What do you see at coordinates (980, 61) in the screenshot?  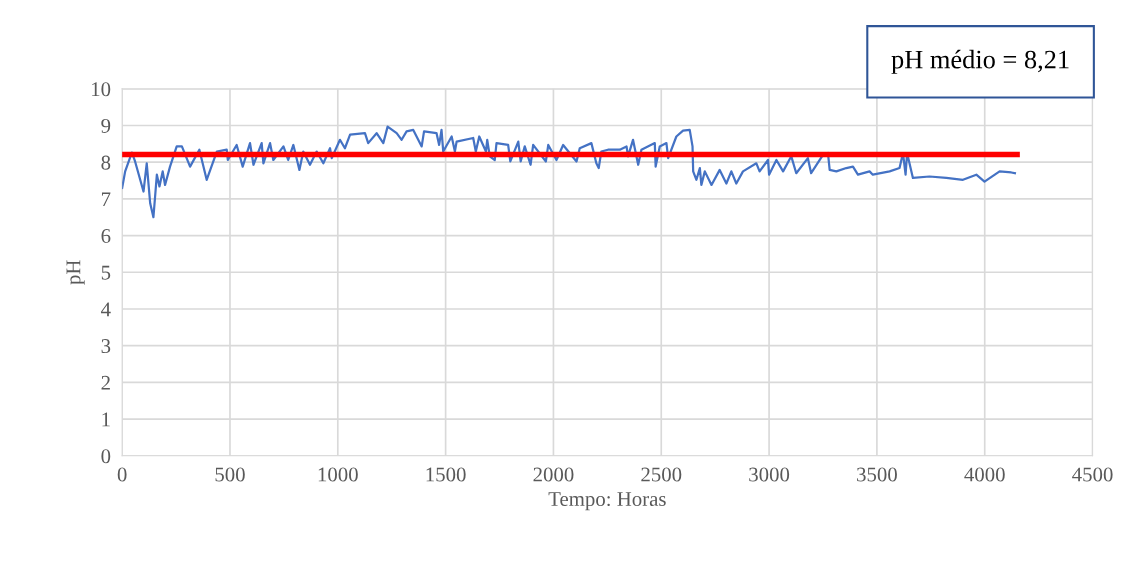 I see `text: pH médio = 8,21` at bounding box center [980, 61].